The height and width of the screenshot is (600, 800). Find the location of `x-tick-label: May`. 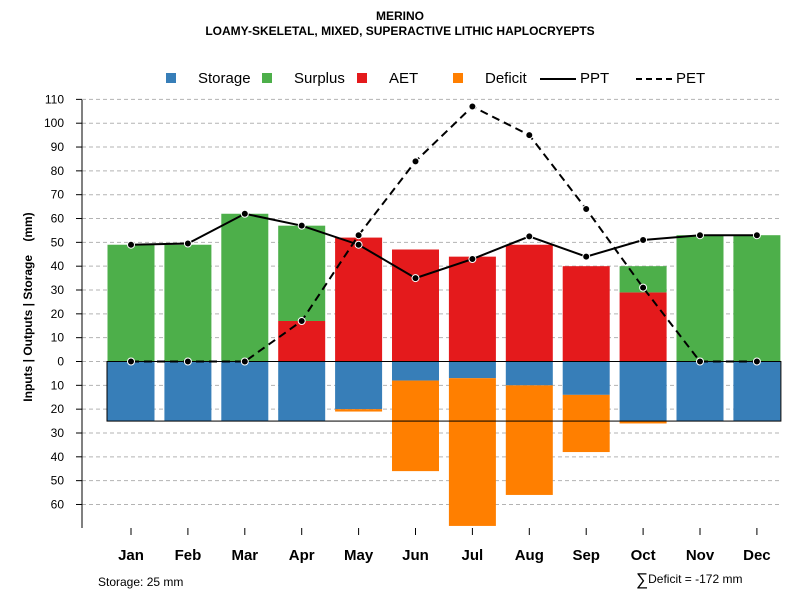

x-tick-label: May is located at coordinates (359, 555).